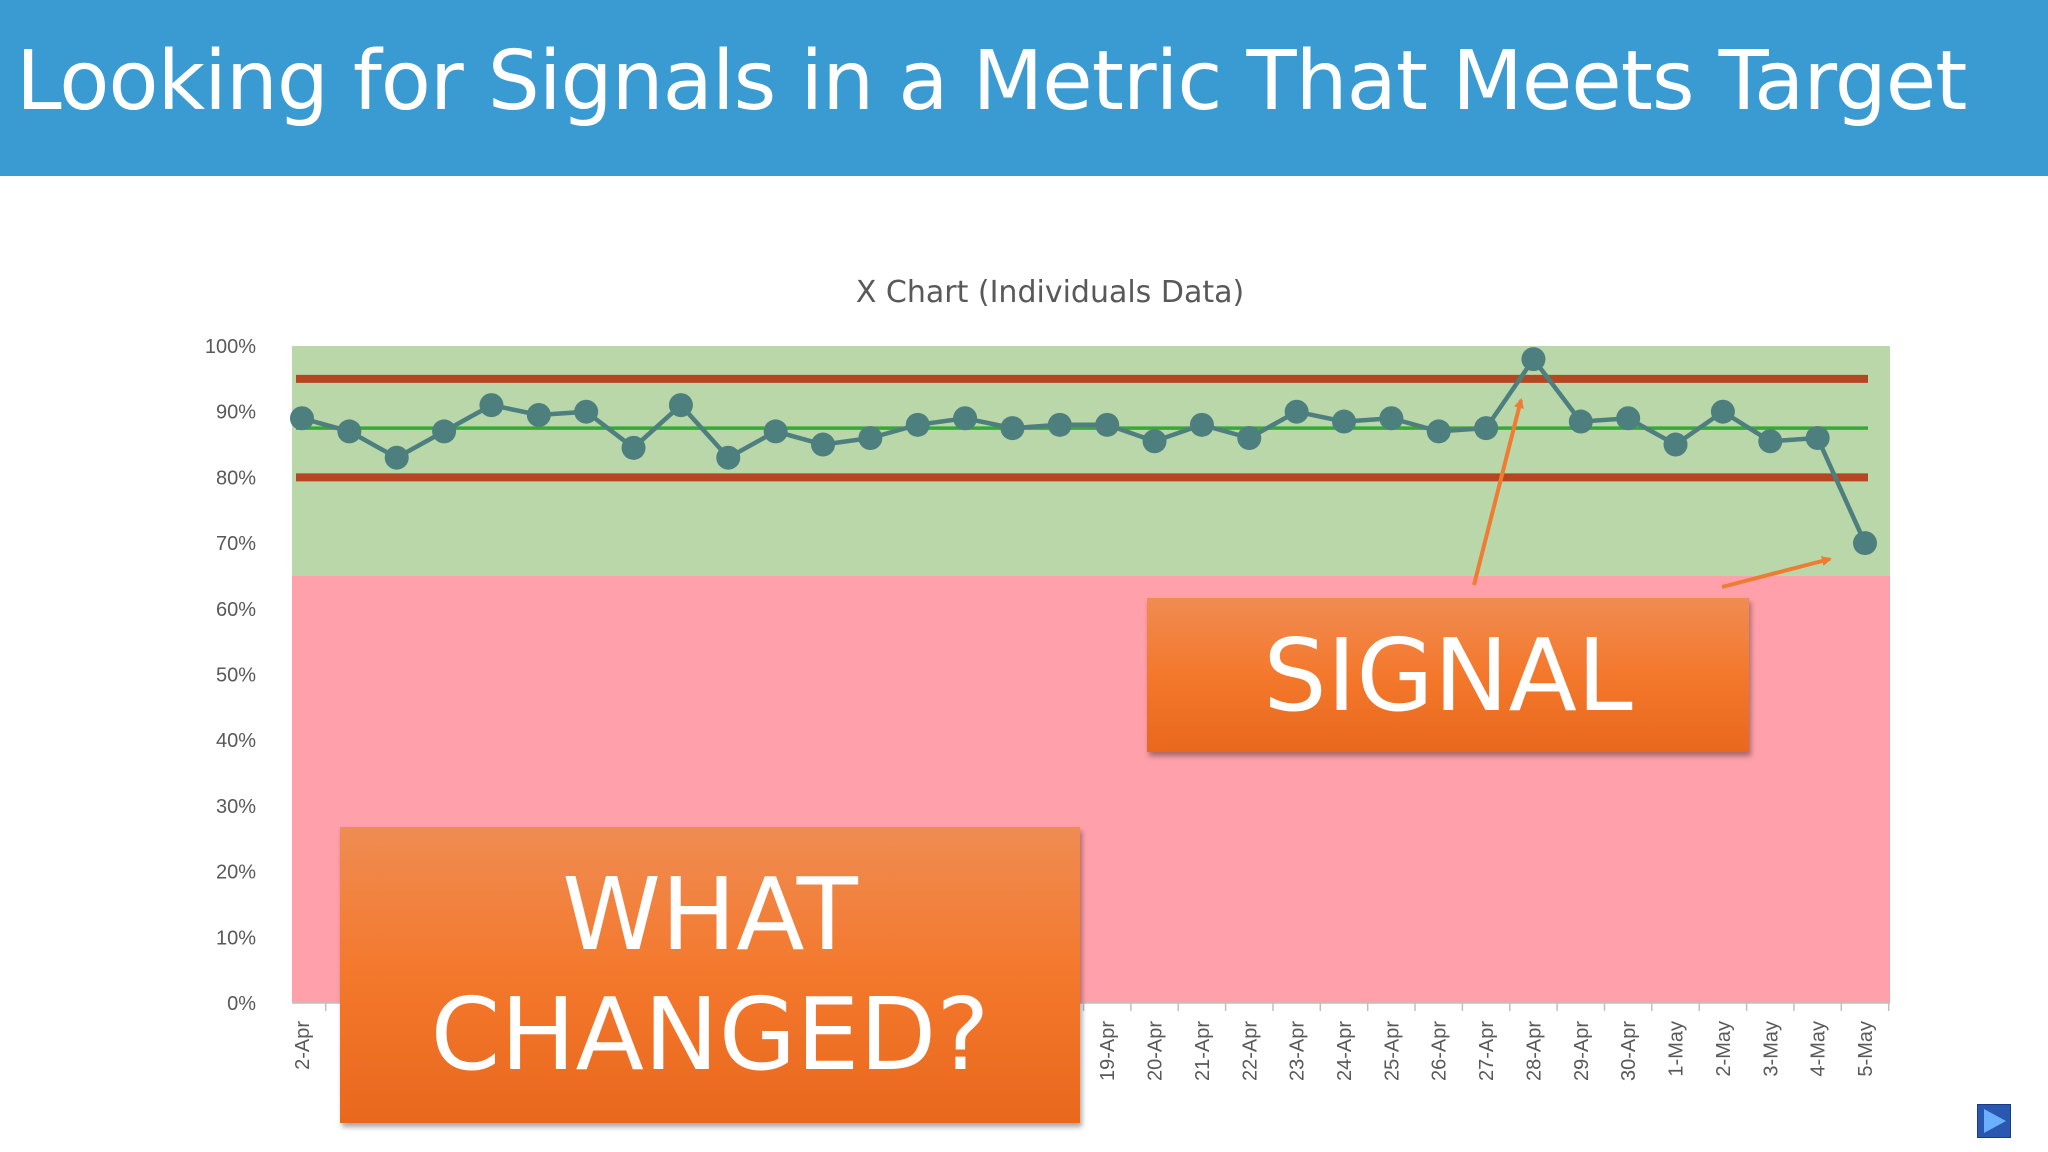  Describe the element at coordinates (1486, 428) in the screenshot. I see `data-point-27-Apr` at that location.